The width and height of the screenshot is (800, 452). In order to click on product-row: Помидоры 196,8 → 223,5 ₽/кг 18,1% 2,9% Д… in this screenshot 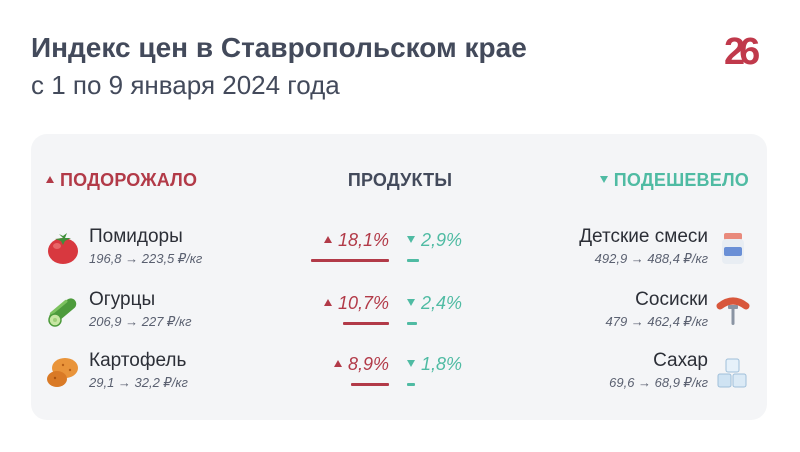, I will do `click(400, 254)`.